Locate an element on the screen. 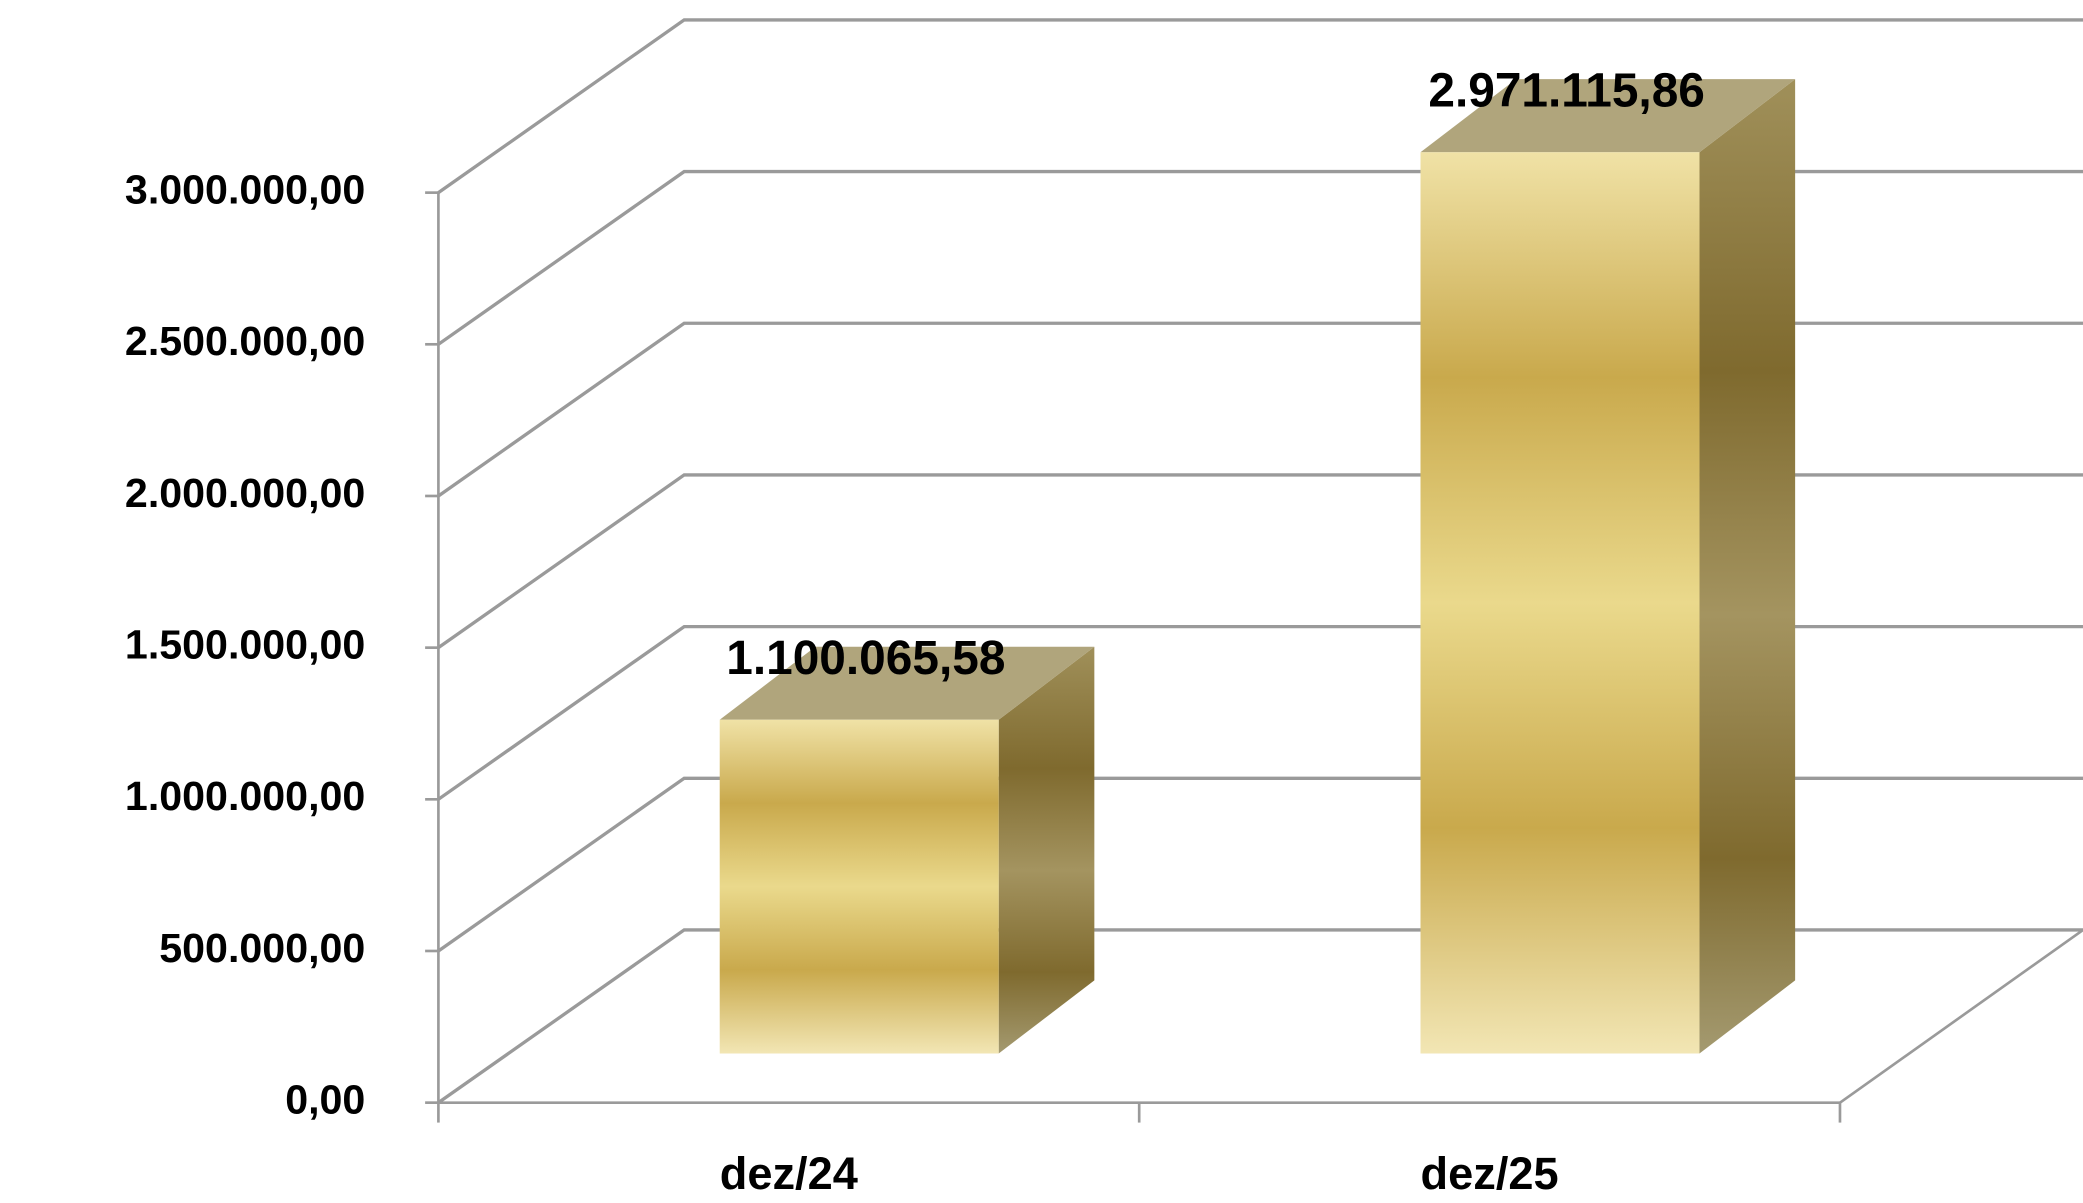 This screenshot has width=2083, height=1203. y-tick-label: 2.500.000,00 is located at coordinates (245, 341).